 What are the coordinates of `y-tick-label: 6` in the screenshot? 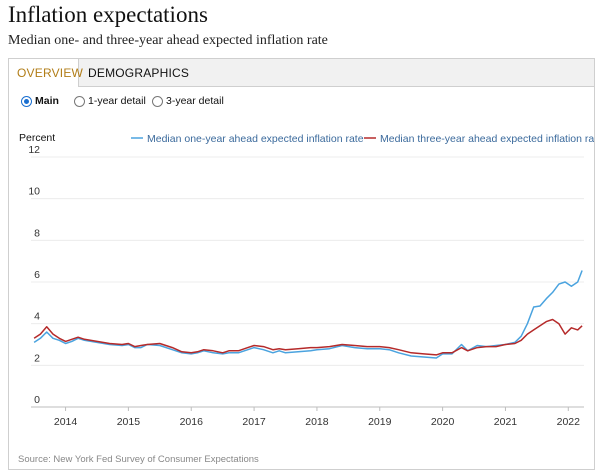 It's located at (37, 275).